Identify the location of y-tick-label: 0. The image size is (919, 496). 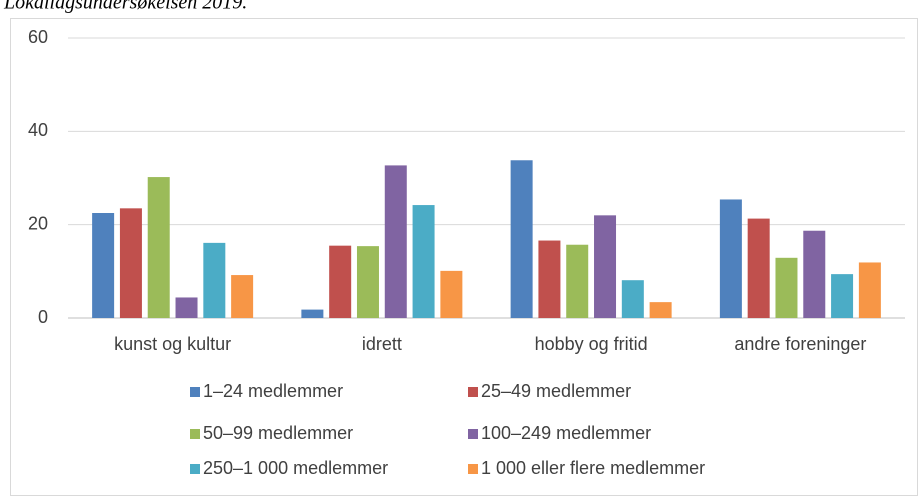
(43, 317).